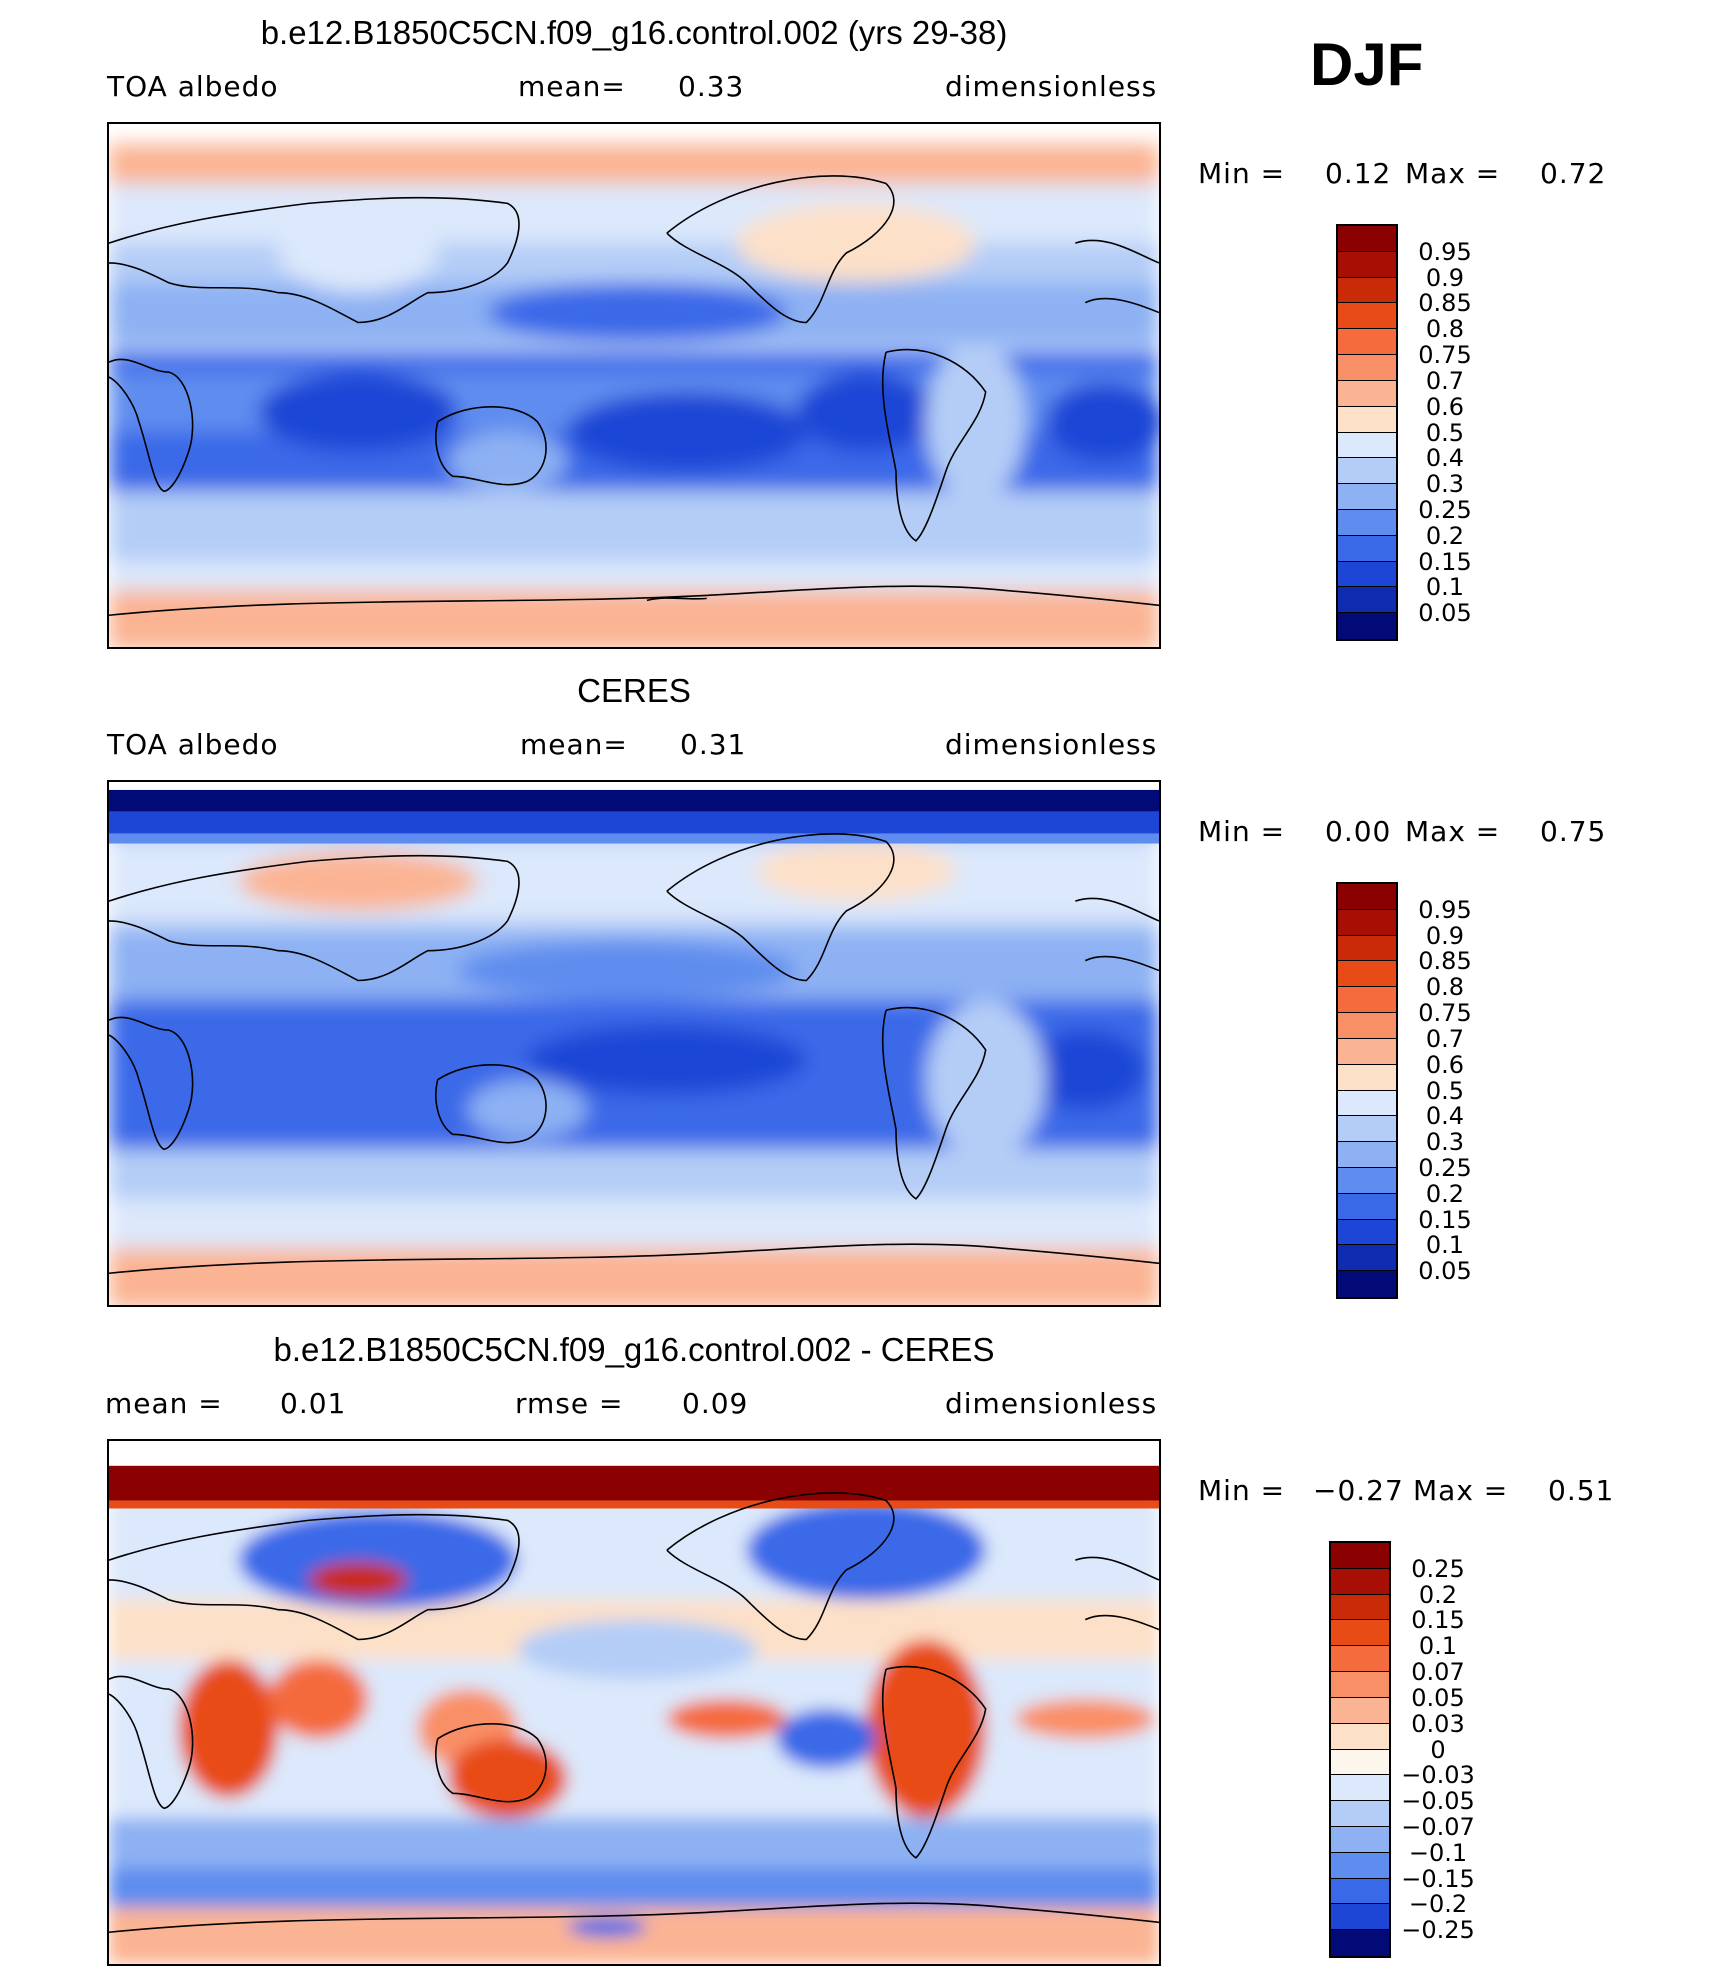 Image resolution: width=1710 pixels, height=1975 pixels. Describe the element at coordinates (1461, 1490) in the screenshot. I see `panel-3-max-label: Max =` at that location.